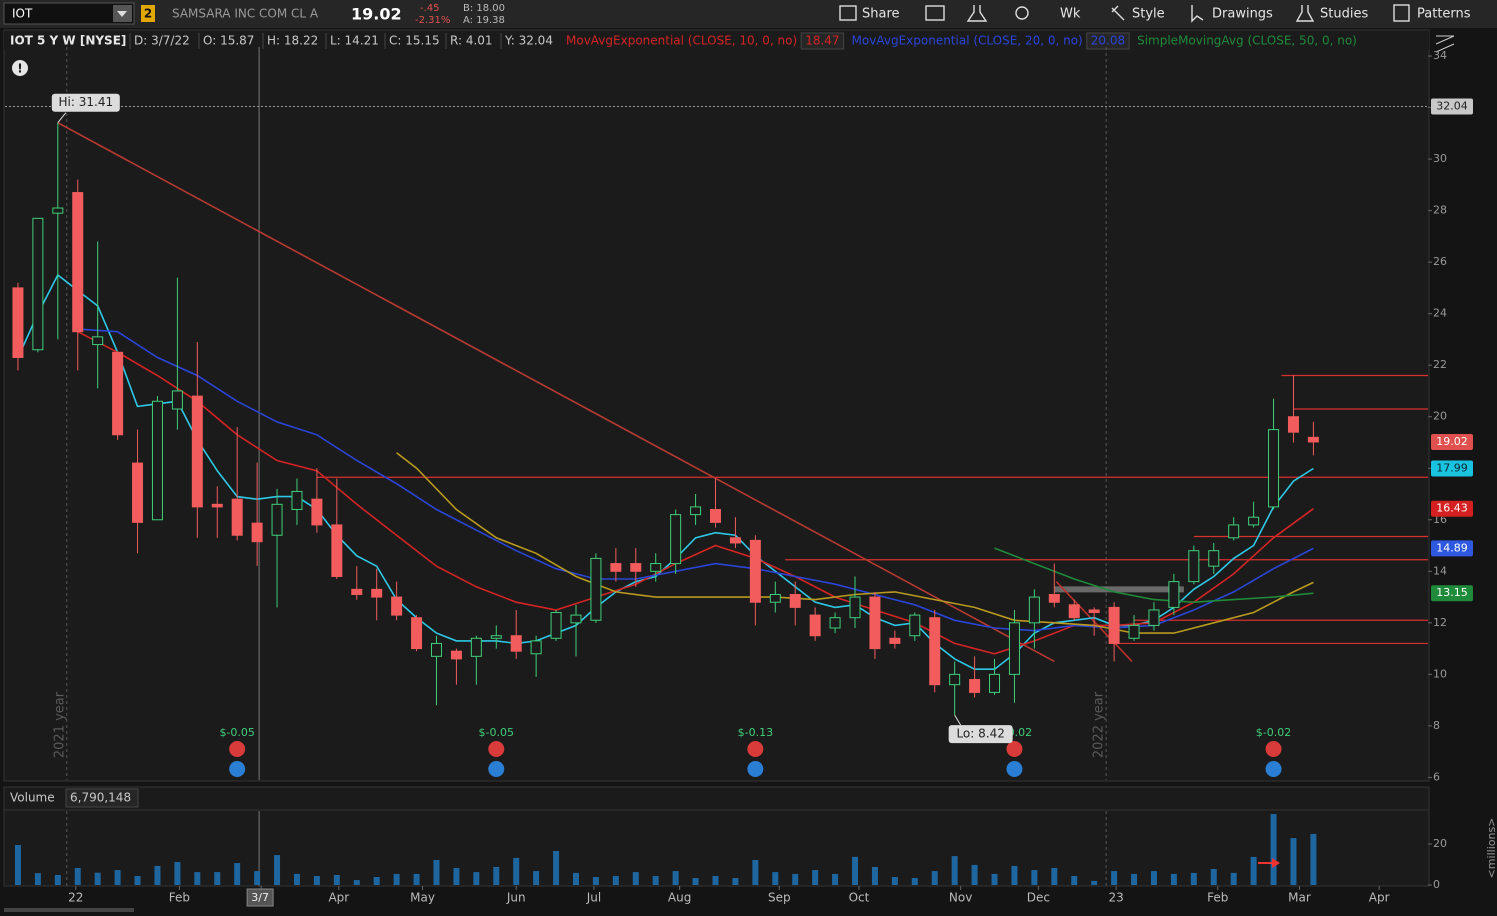 The image size is (1497, 916). I want to click on y-tick-label: 24, so click(1440, 313).